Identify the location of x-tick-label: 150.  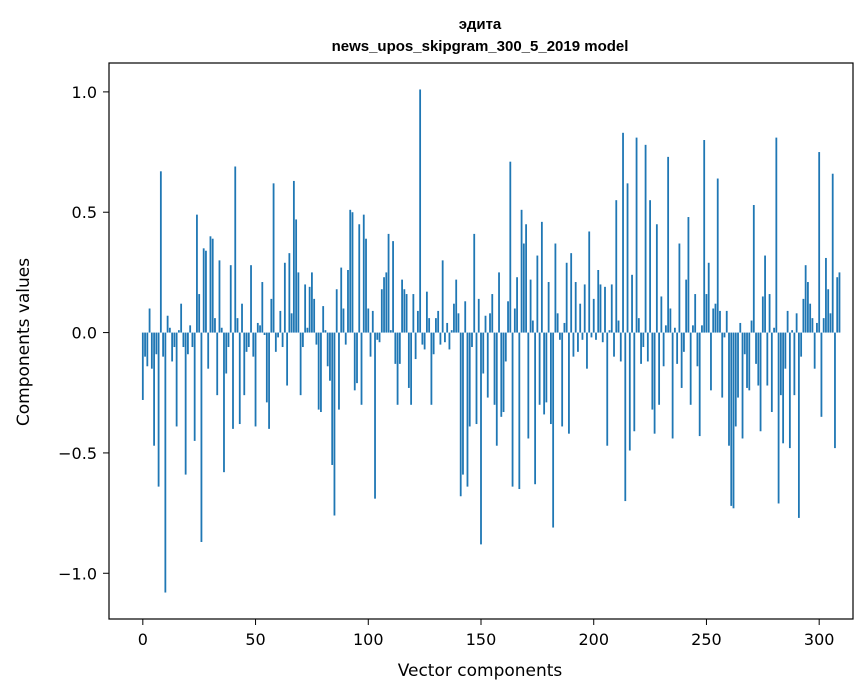
(481, 639).